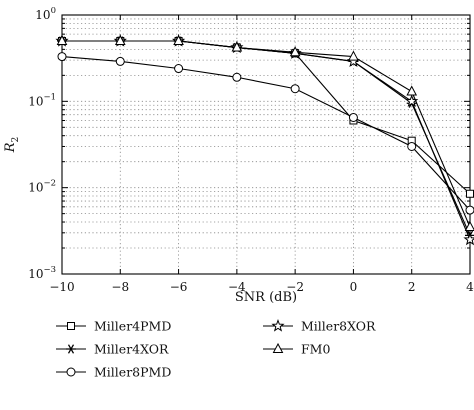  Describe the element at coordinates (49, 97) in the screenshot. I see `y-tick-label-exponent: −1` at that location.